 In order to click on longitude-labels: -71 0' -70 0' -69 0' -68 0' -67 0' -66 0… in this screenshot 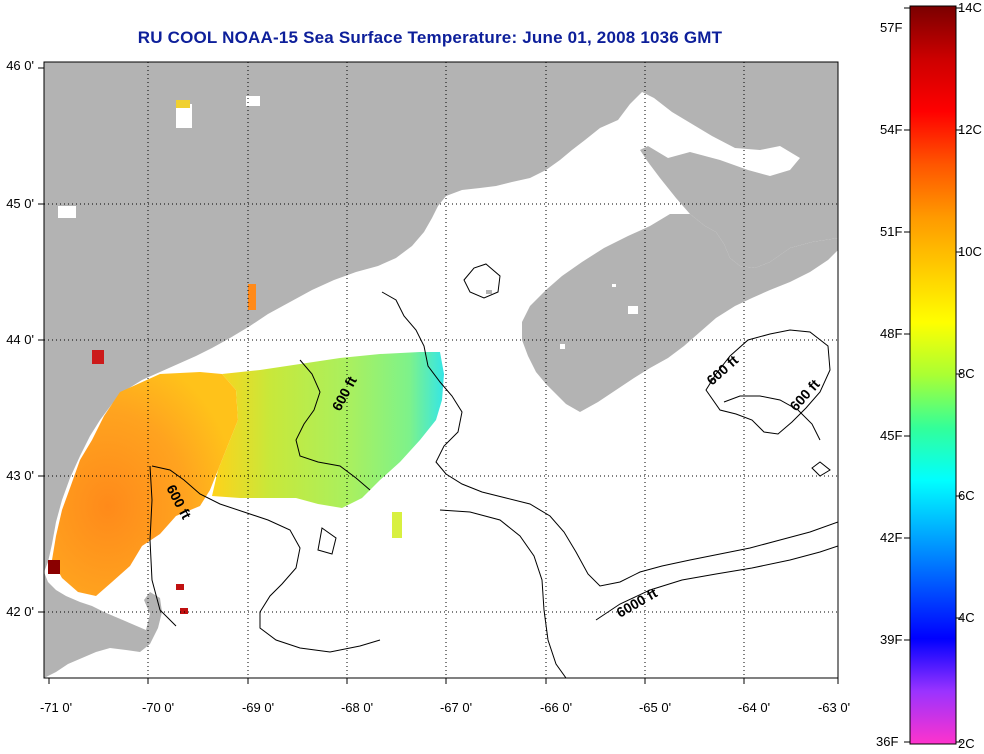, I will do `click(445, 707)`.